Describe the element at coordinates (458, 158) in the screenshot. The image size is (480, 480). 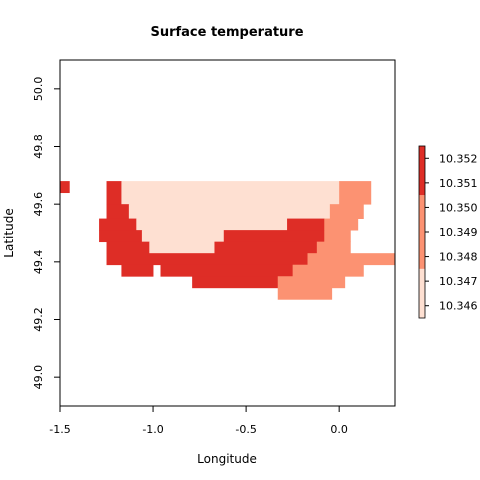
I see `legend-tick-label: 10.352` at that location.